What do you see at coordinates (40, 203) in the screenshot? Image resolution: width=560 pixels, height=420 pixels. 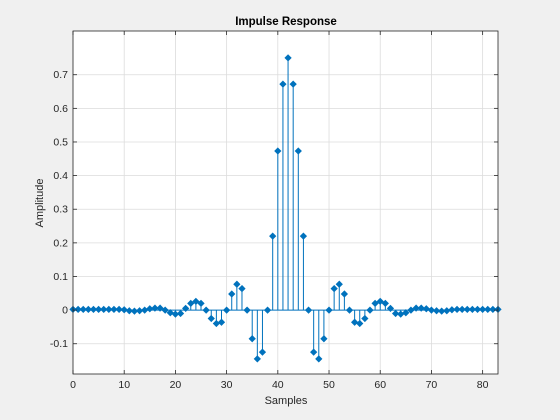 I see `y-axis-label: Amplitude` at bounding box center [40, 203].